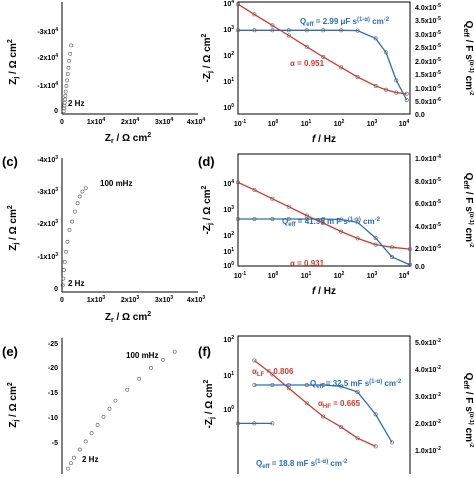 The width and height of the screenshot is (474, 479). Describe the element at coordinates (53, 393) in the screenshot. I see `panel-e-ytick-2: -15` at that location.